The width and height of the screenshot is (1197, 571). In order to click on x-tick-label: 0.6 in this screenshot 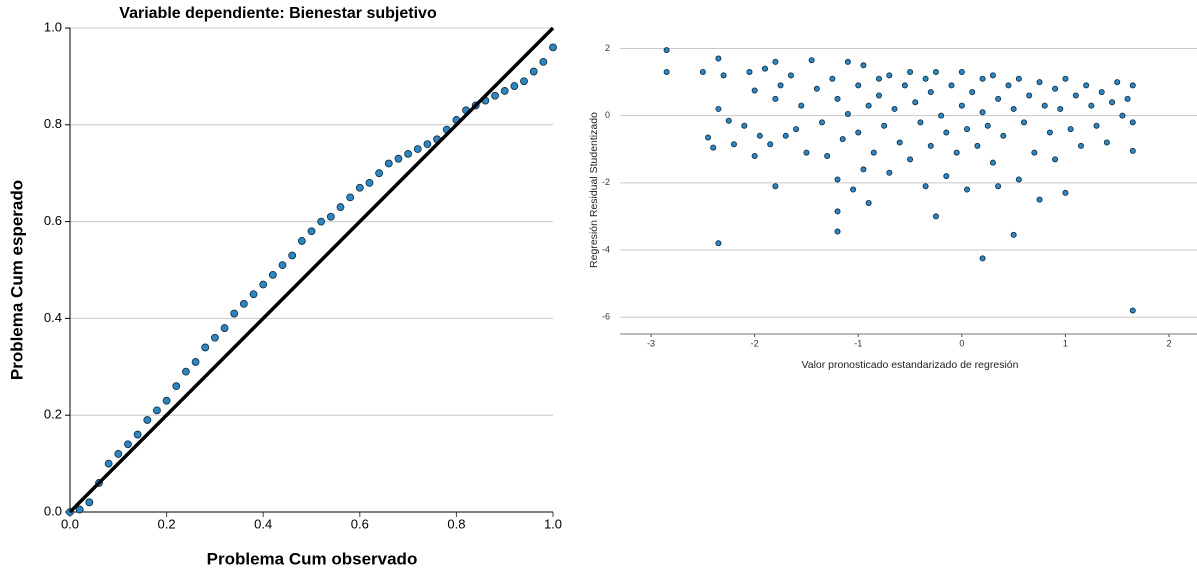, I will do `click(360, 523)`.